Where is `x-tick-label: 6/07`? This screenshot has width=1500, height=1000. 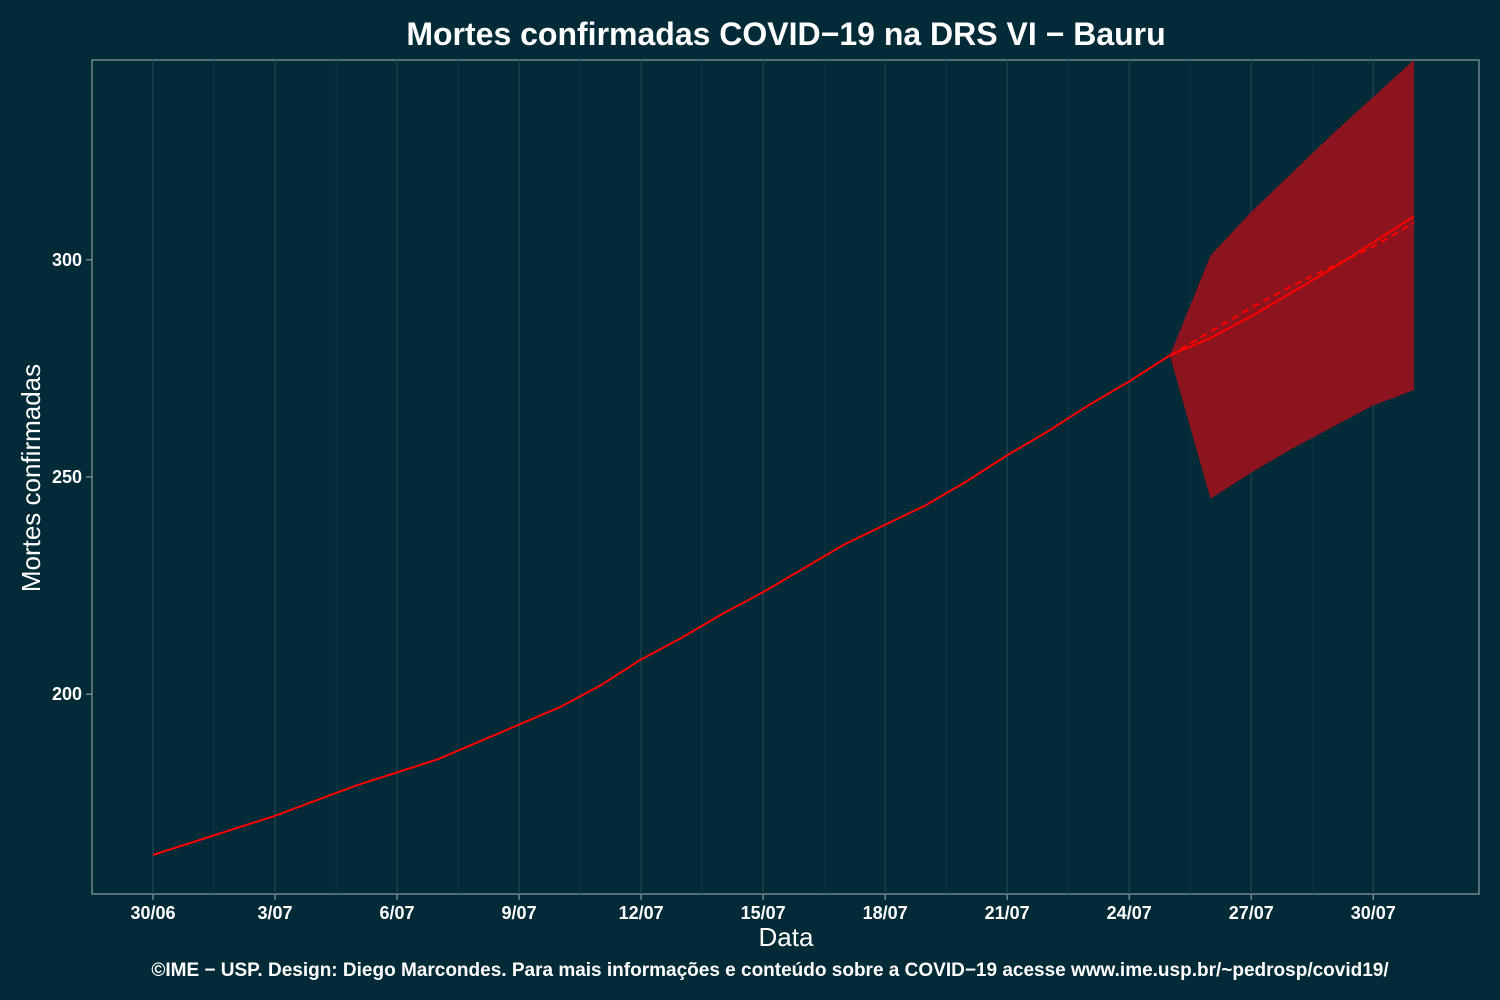
x-tick-label: 6/07 is located at coordinates (397, 913).